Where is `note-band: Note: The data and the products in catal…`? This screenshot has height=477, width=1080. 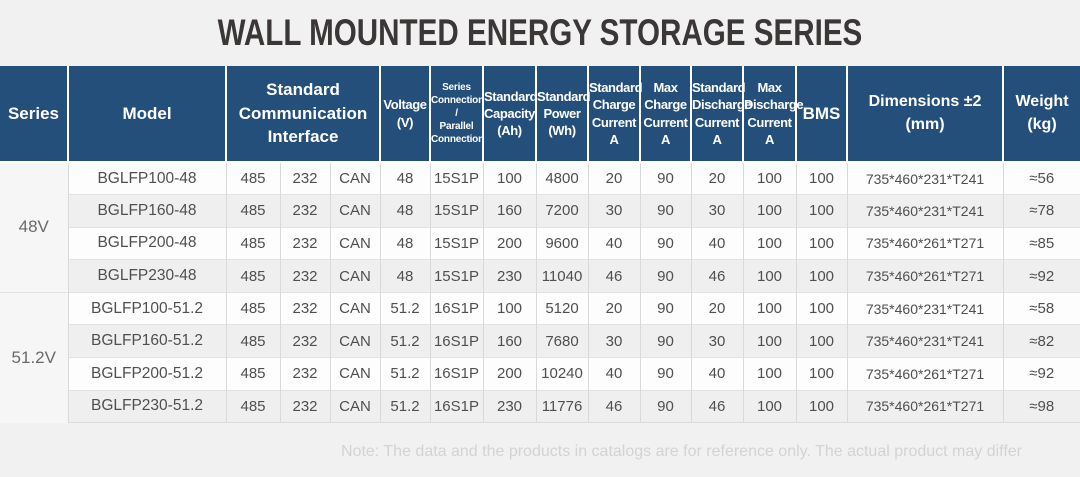 note-band: Note: The data and the products in catal… is located at coordinates (540, 450).